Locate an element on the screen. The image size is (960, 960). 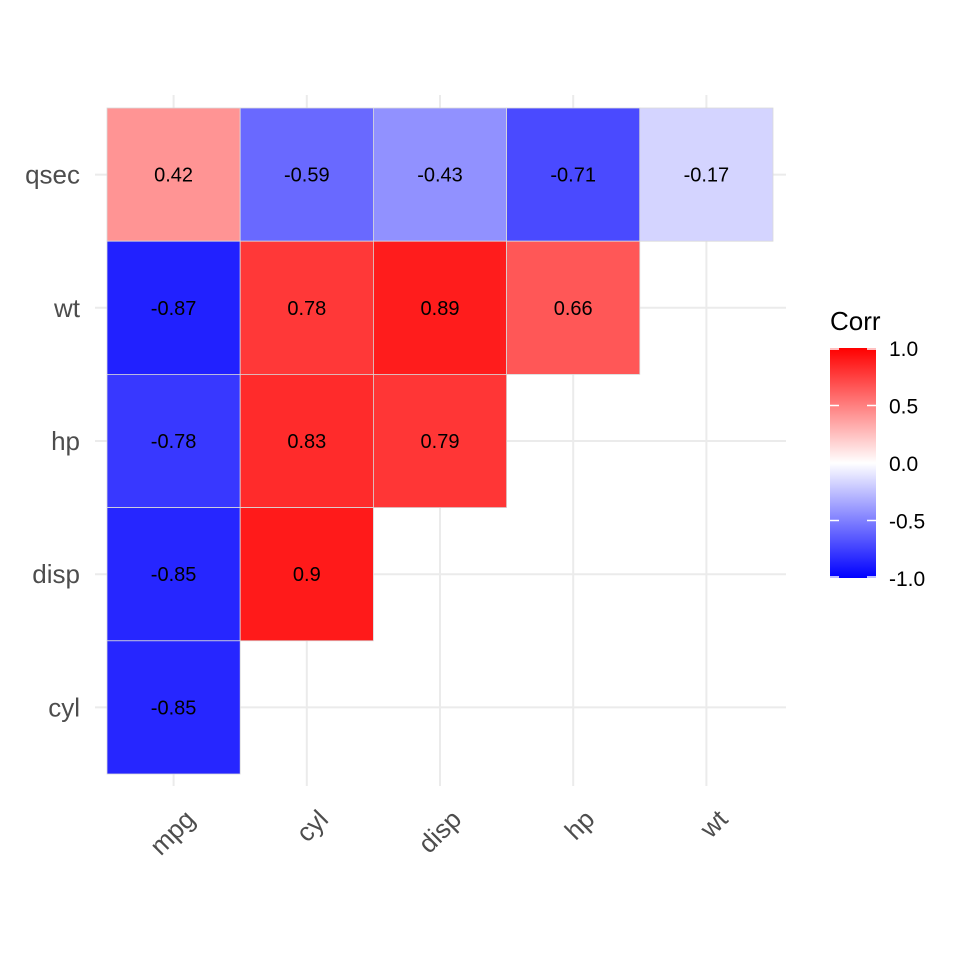
legend-ticks: 1.0 0.5 0.0 -0.5 -1.0 is located at coordinates (877, 464).